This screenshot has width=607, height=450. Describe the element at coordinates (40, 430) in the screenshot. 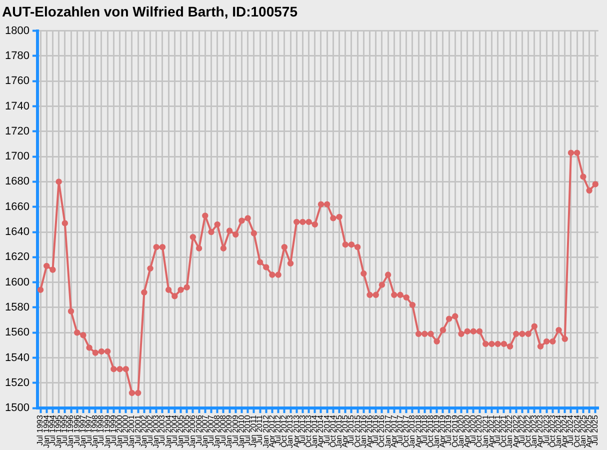

I see `x-tick-label: Jul 1993` at that location.